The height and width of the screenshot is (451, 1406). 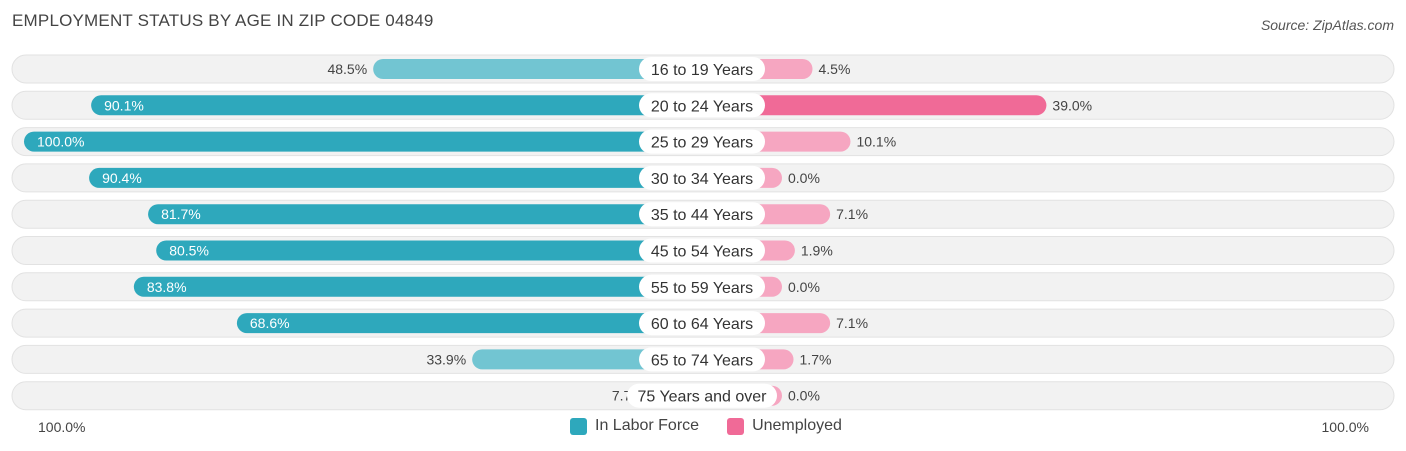 What do you see at coordinates (181, 214) in the screenshot?
I see `data-label-labor-force: 81.7%` at bounding box center [181, 214].